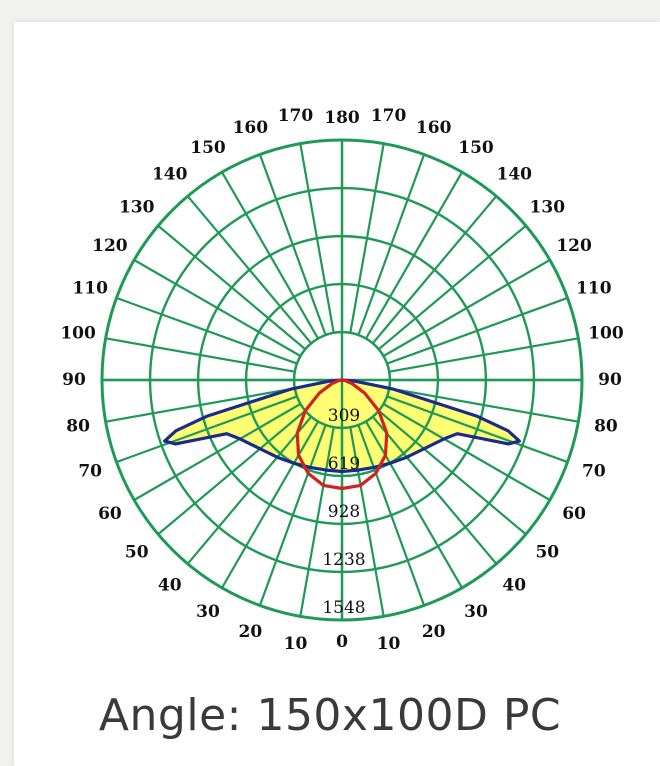 This screenshot has height=766, width=660. Describe the element at coordinates (344, 464) in the screenshot. I see `radial-tick-label: 619` at that location.